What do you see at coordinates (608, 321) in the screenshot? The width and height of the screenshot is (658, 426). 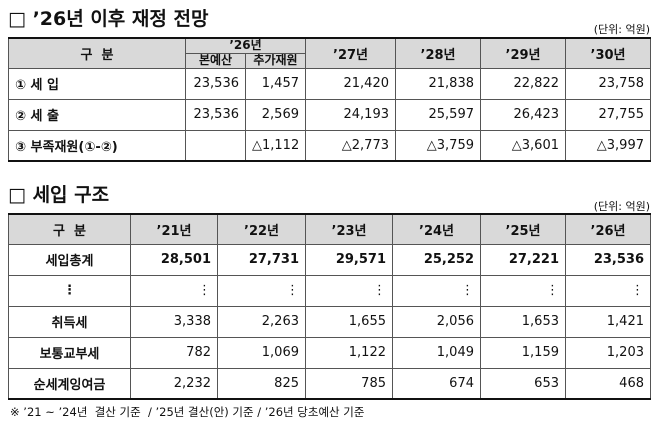 I see `table-cell: 1,421` at bounding box center [608, 321].